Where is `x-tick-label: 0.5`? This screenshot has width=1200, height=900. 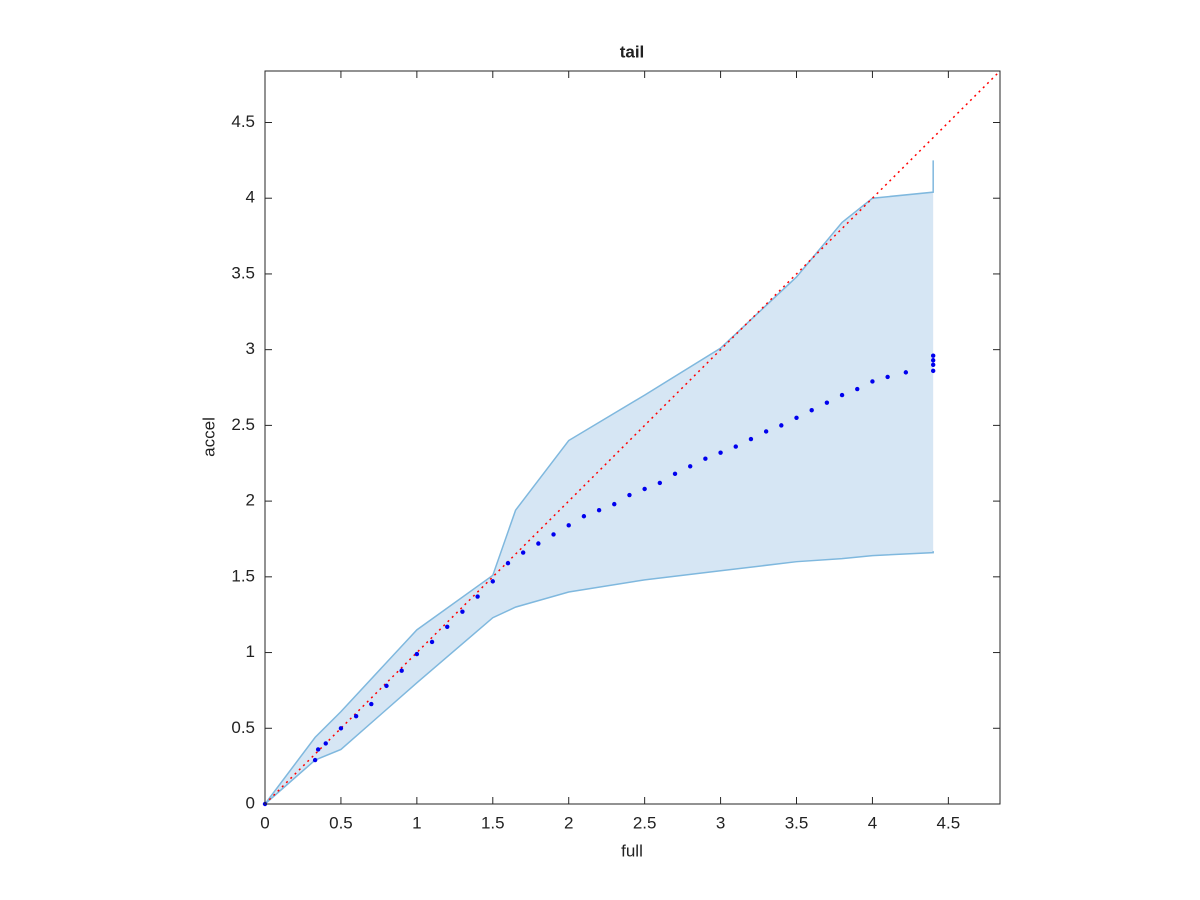 x-tick-label: 0.5 is located at coordinates (341, 822).